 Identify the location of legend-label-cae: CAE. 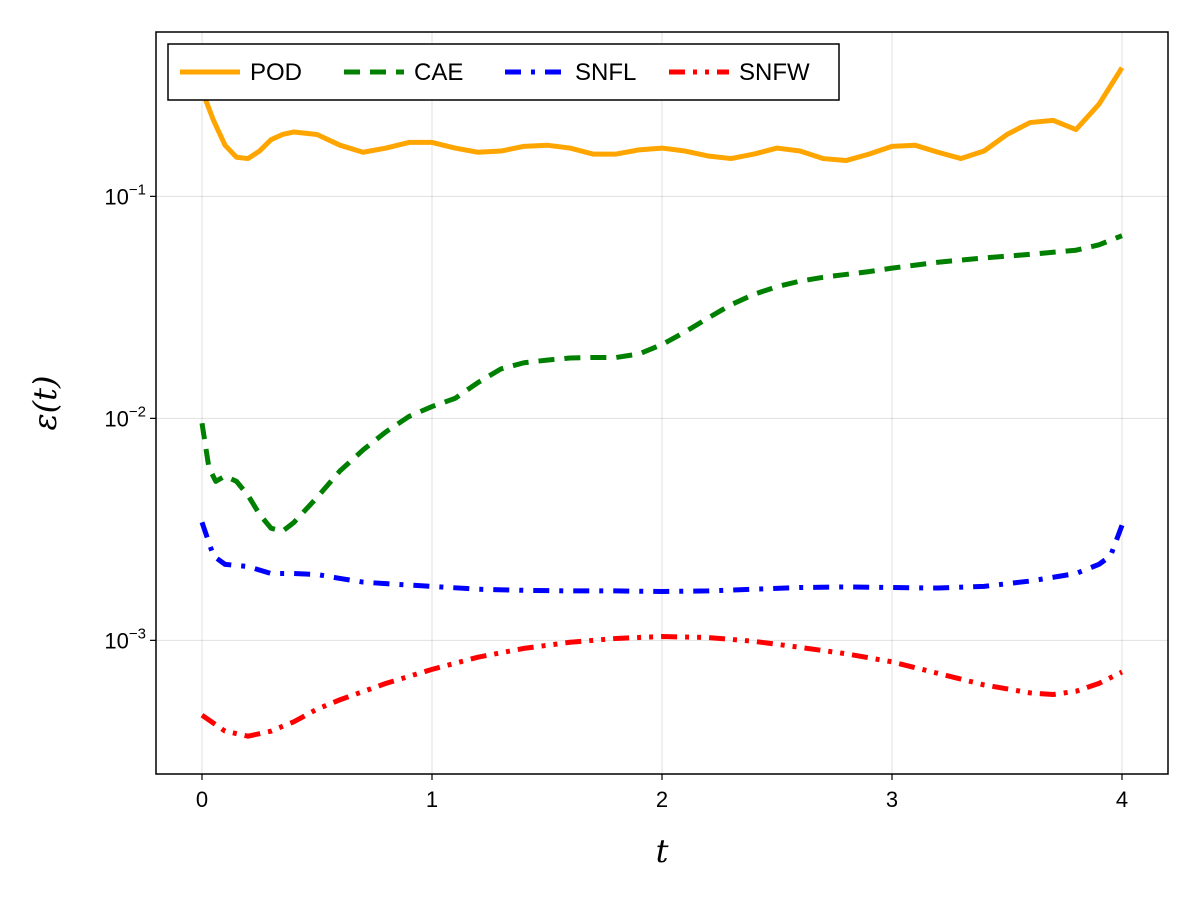
(438, 72).